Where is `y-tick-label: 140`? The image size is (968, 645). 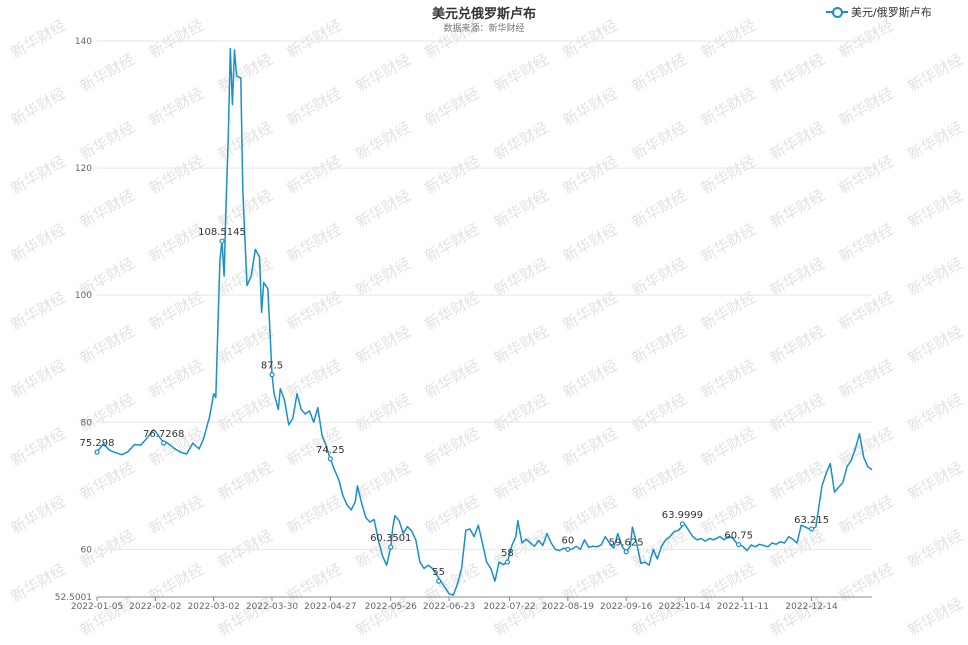
y-tick-label: 140 is located at coordinates (83, 42).